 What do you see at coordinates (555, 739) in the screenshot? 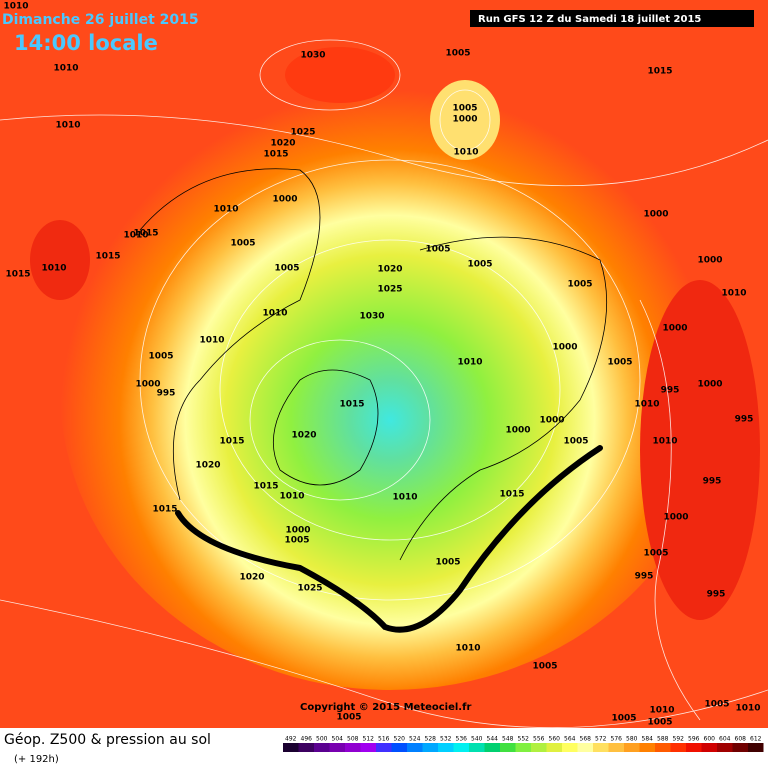
I see `scale-label: 560` at bounding box center [555, 739].